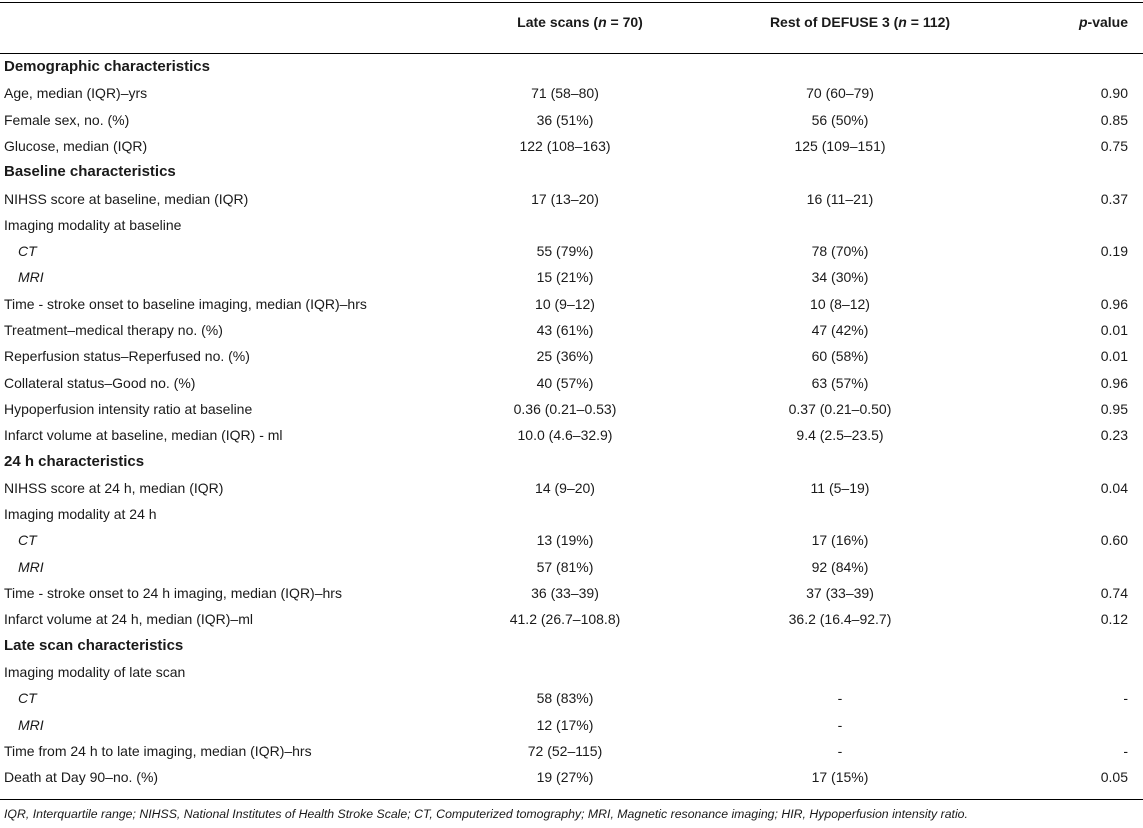 The width and height of the screenshot is (1143, 828). I want to click on late-scans-cell: 57 (81%), so click(565, 566).